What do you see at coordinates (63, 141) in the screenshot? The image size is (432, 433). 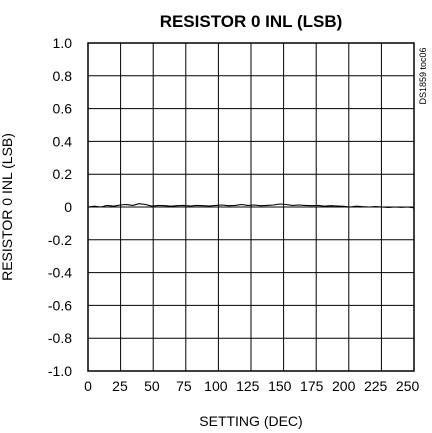 I see `y-tick-label: 0.4` at bounding box center [63, 141].